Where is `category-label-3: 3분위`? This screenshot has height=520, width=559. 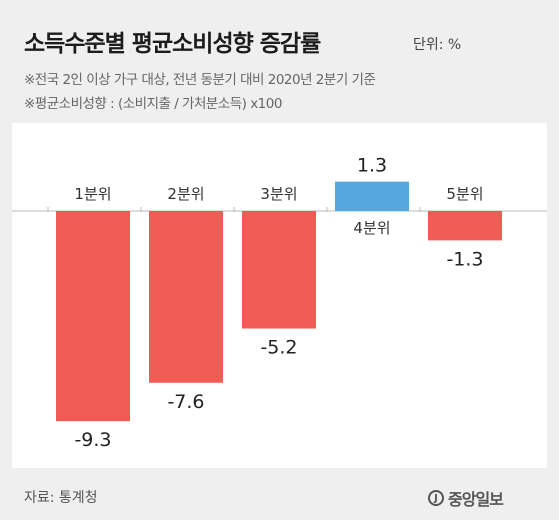
category-label-3: 3분위 is located at coordinates (278, 194).